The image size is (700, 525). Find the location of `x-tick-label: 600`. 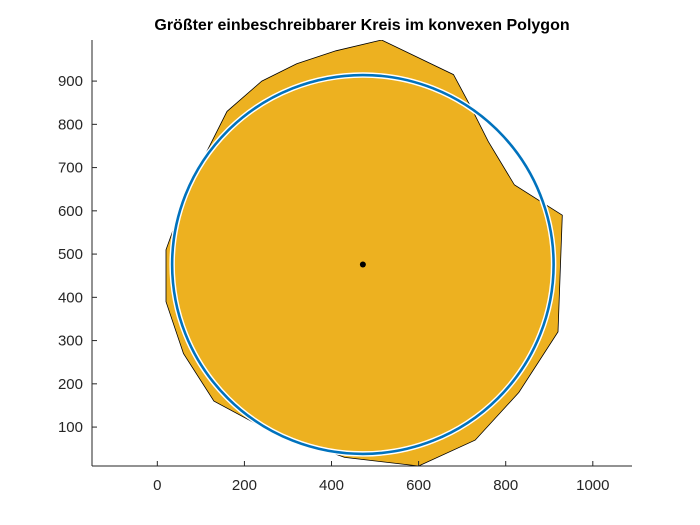

x-tick-label: 600 is located at coordinates (418, 485).